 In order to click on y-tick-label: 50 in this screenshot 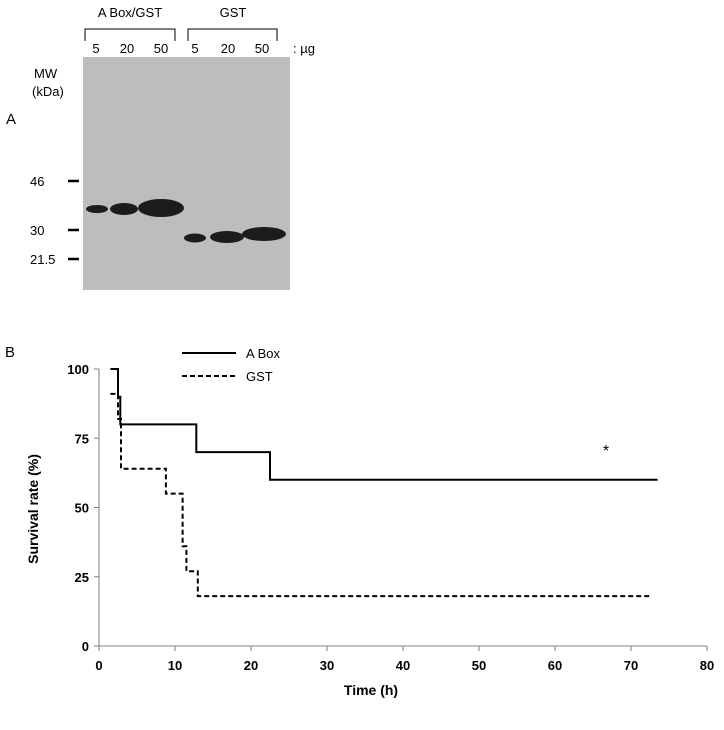, I will do `click(82, 508)`.